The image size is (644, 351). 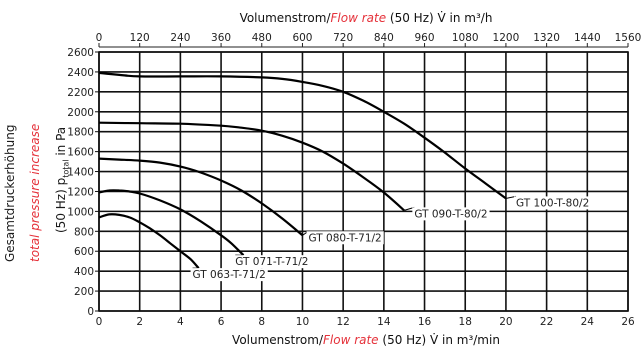 I want to click on y-axis-title-line3: (50 Hz) ptotal in Pa, so click(x=62, y=179).